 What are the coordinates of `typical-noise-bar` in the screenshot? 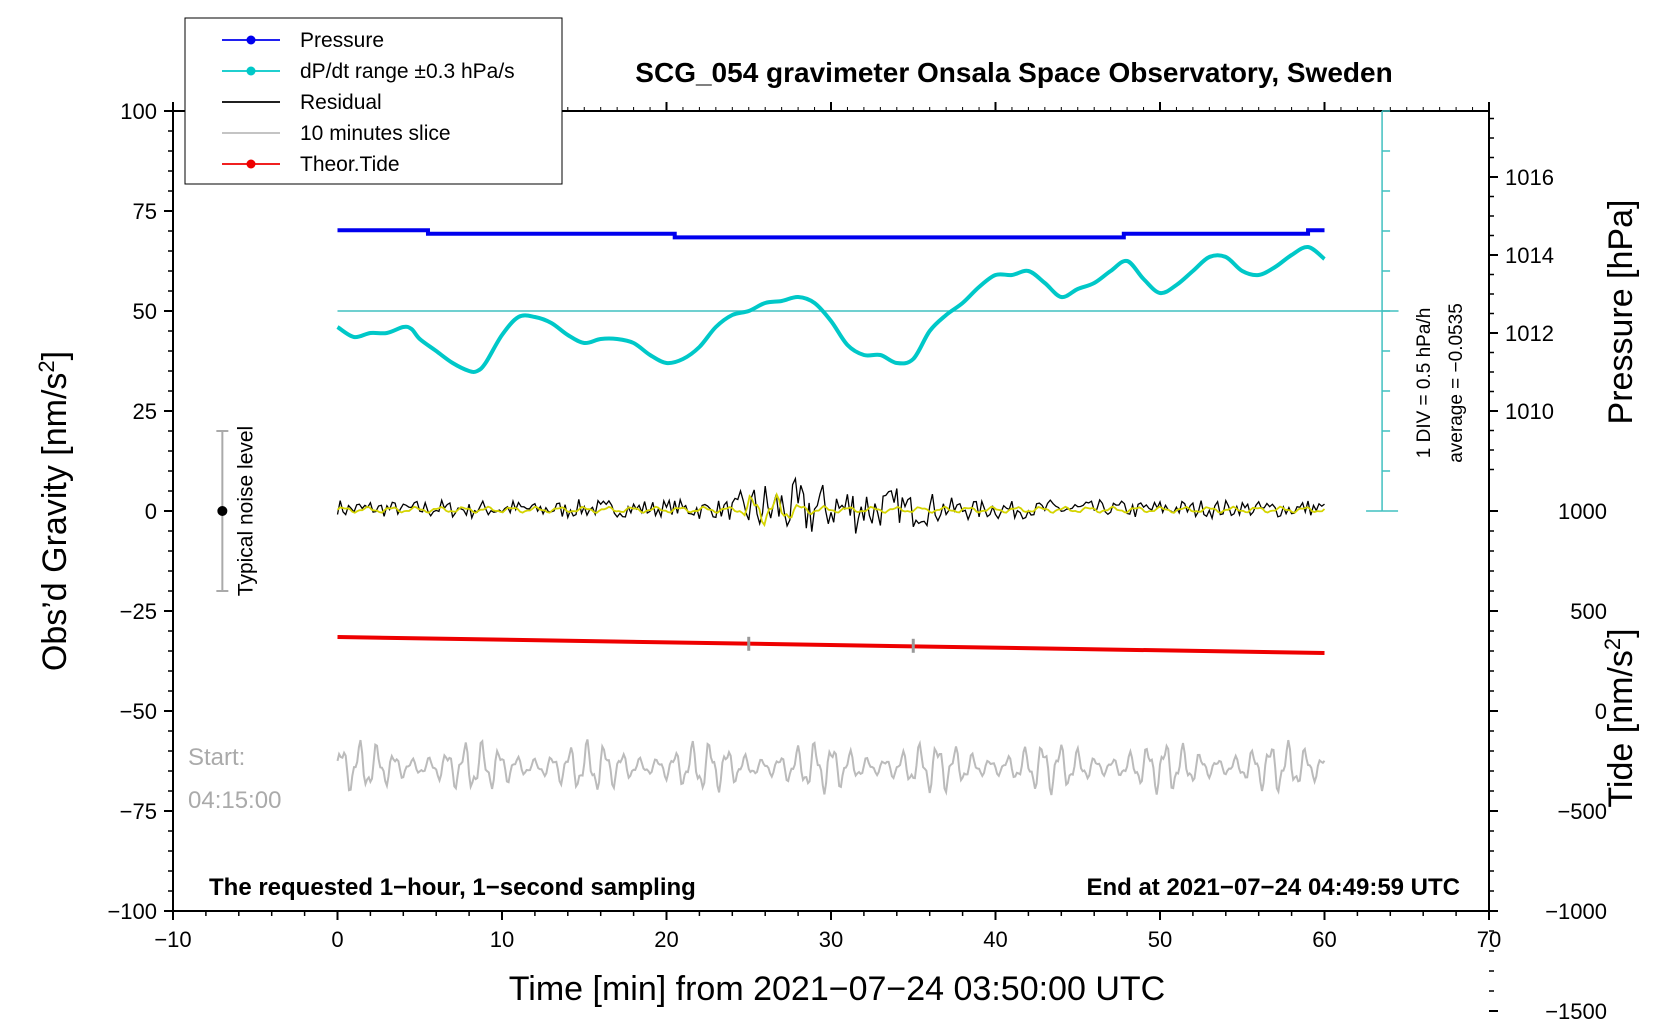 It's located at (222, 511).